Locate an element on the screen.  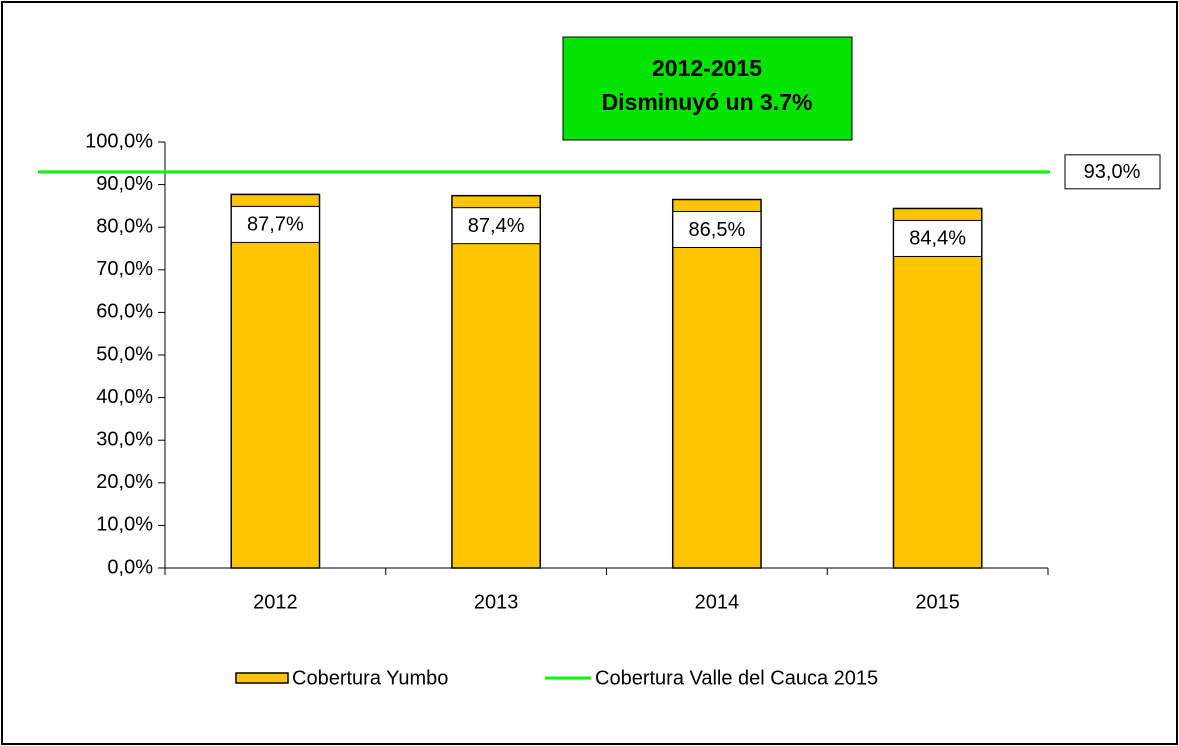
reference-label: 93,0% is located at coordinates (1112, 172).